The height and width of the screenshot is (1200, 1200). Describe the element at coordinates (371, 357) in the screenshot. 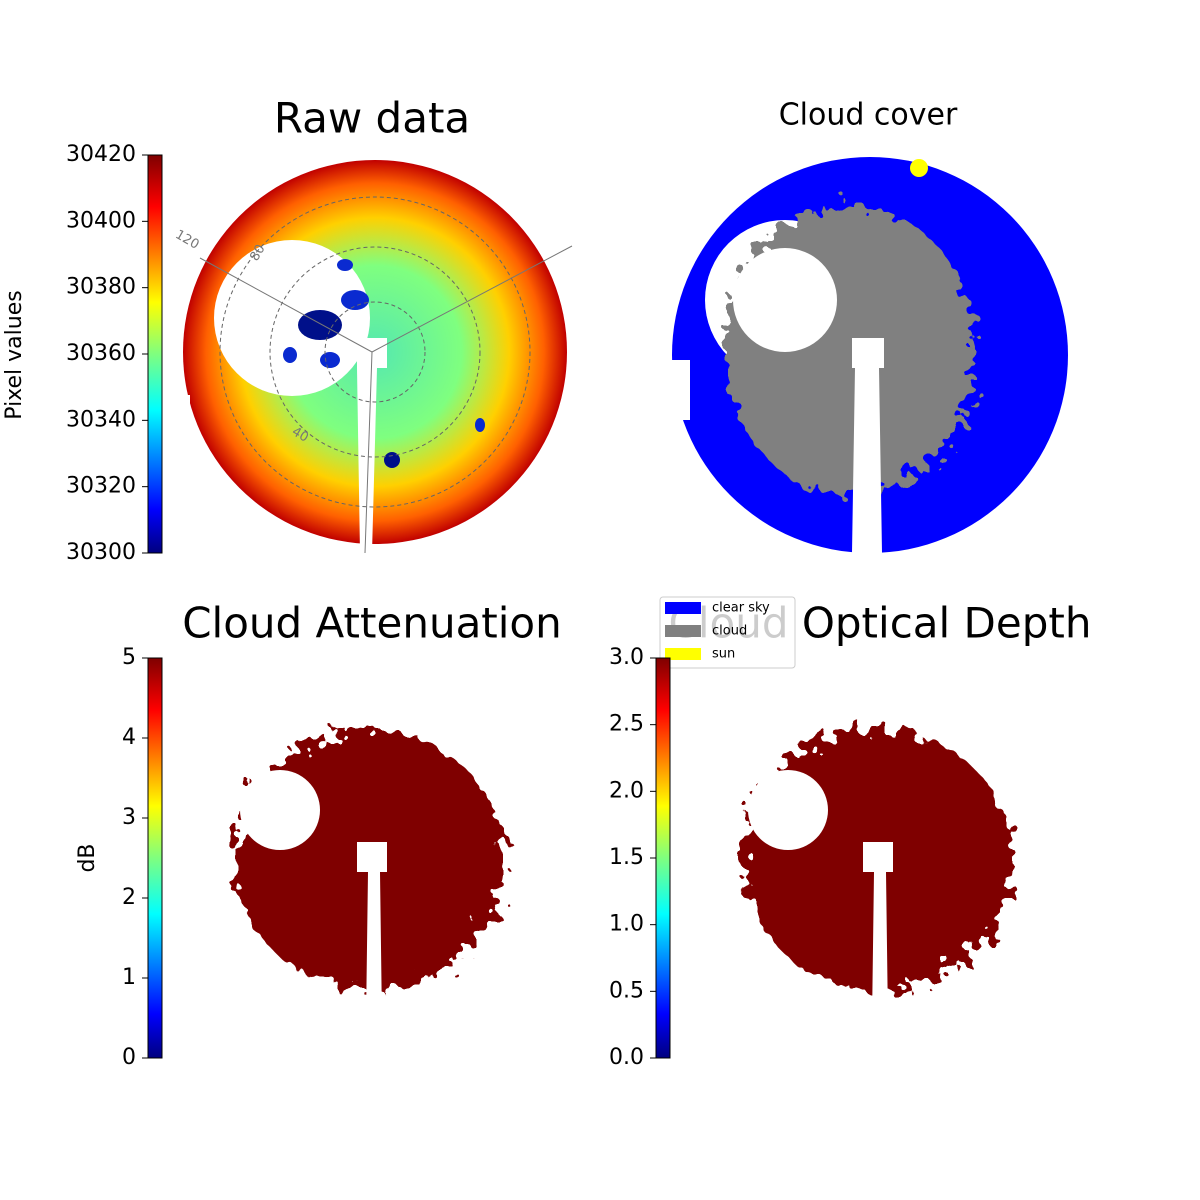

I see `raw-image` at that location.